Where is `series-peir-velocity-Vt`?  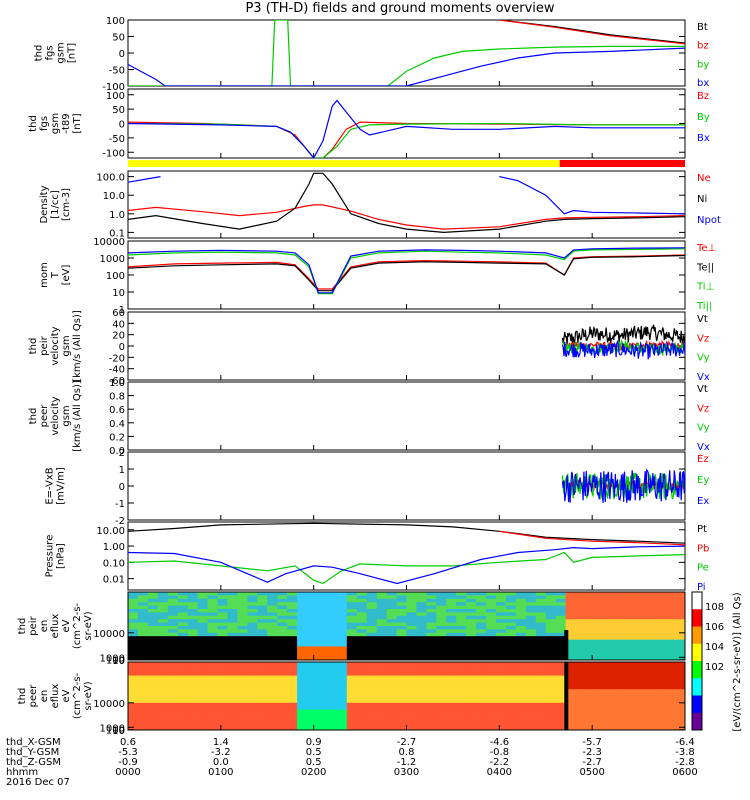
series-peir-velocity-Vt is located at coordinates (623, 335).